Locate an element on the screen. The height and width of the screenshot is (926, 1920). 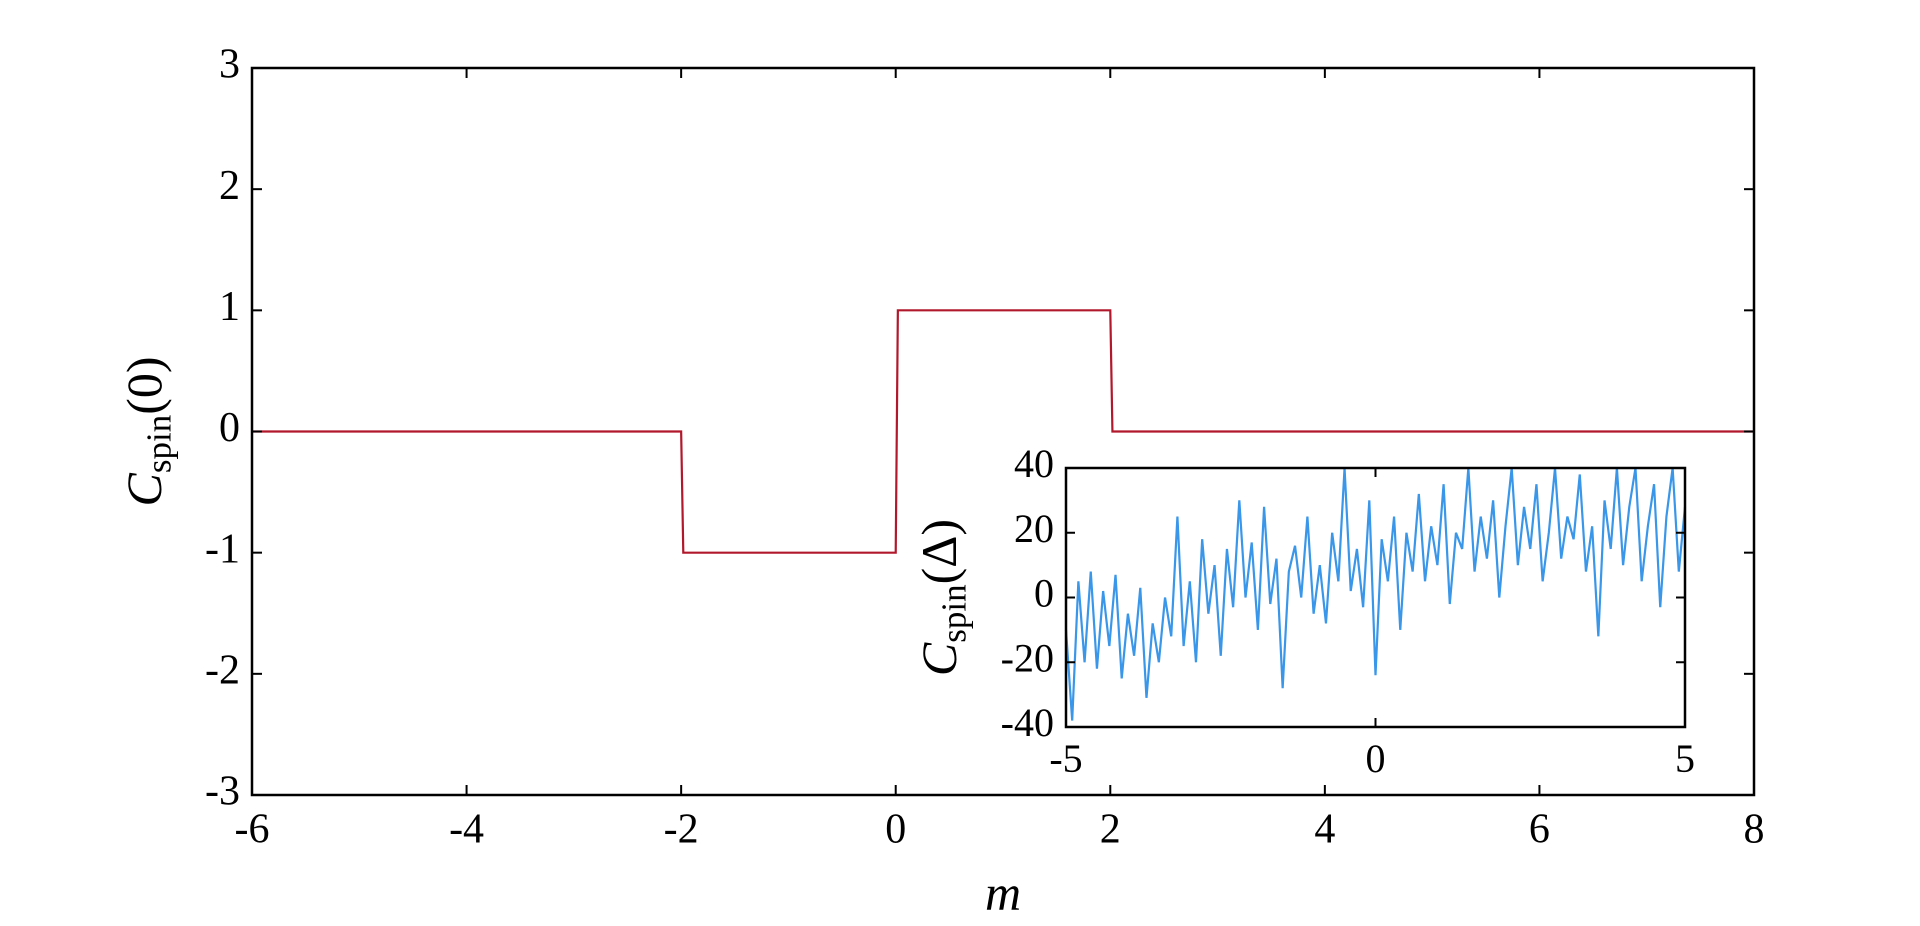
y-tick-label: 40 is located at coordinates (1034, 463).